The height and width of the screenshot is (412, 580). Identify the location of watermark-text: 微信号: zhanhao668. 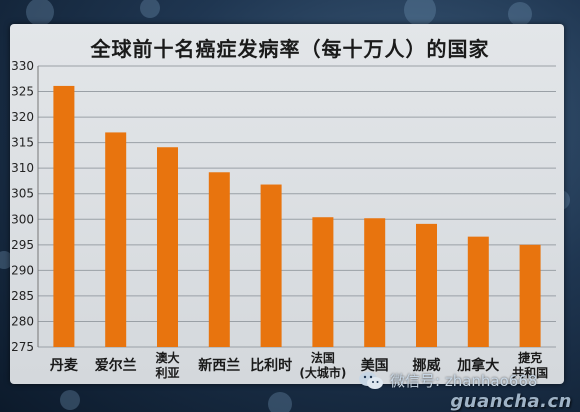
(464, 381).